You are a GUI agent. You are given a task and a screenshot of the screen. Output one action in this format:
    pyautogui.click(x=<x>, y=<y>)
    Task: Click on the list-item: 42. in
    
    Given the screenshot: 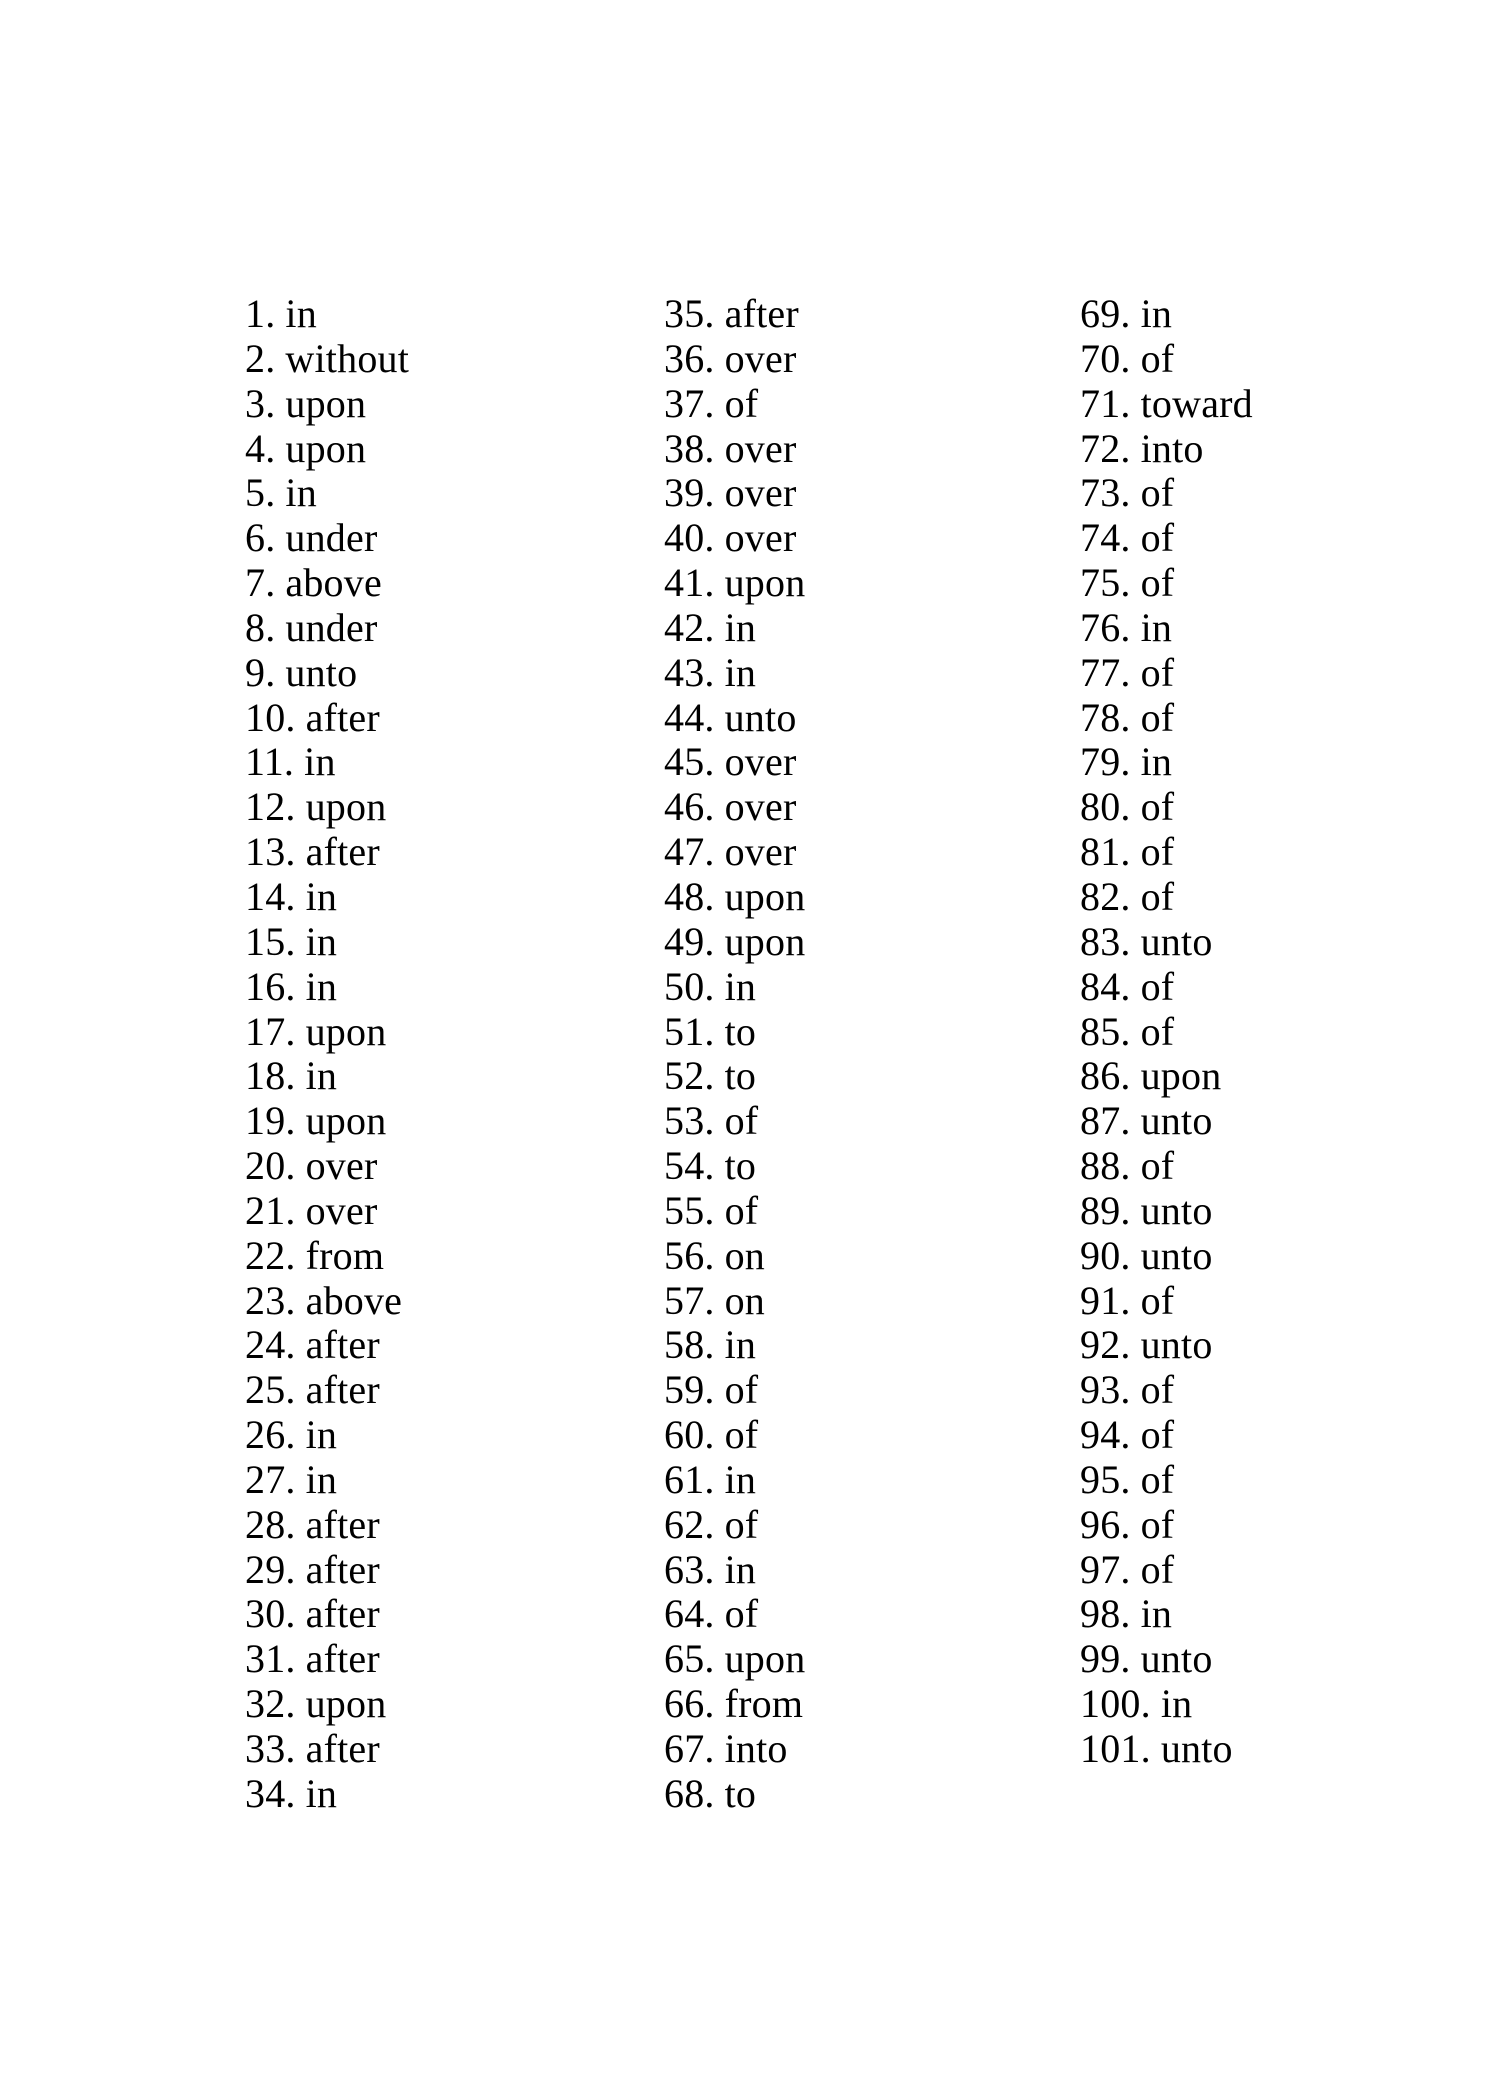 What is the action you would take?
    pyautogui.click(x=734, y=628)
    